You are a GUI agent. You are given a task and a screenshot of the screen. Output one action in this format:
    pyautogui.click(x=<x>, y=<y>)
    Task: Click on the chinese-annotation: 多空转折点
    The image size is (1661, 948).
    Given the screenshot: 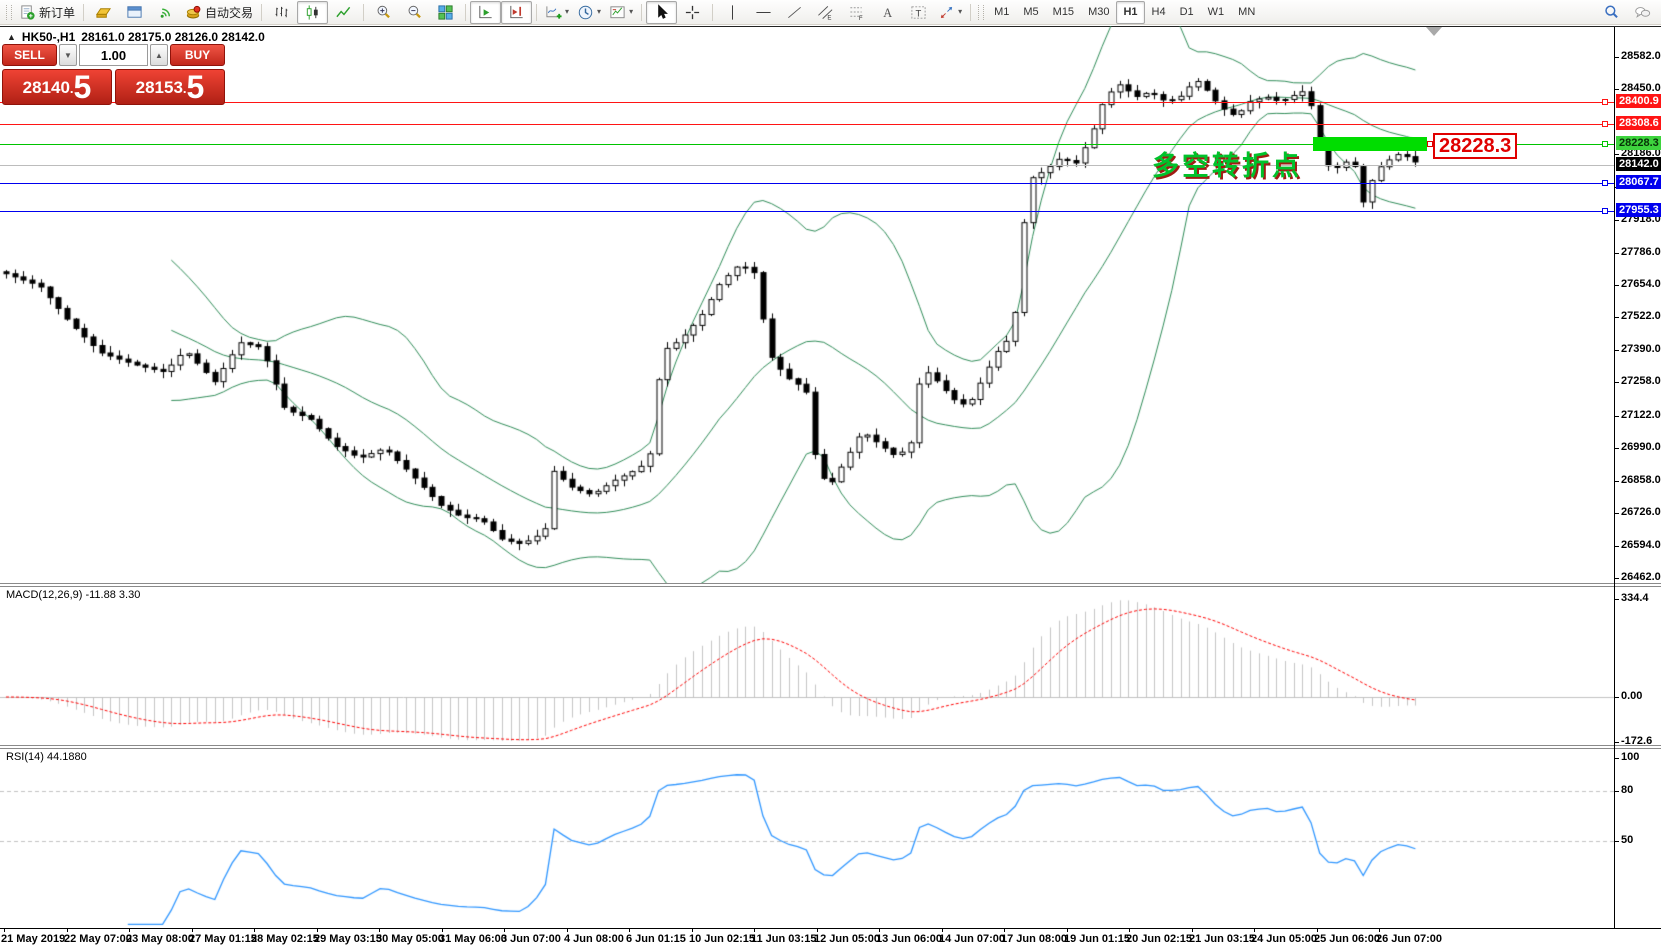 What is the action you would take?
    pyautogui.click(x=1227, y=166)
    